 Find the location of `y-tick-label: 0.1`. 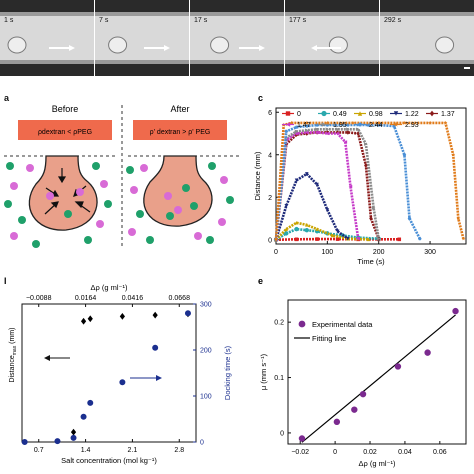

y-tick-label: 0.1 is located at coordinates (279, 378).